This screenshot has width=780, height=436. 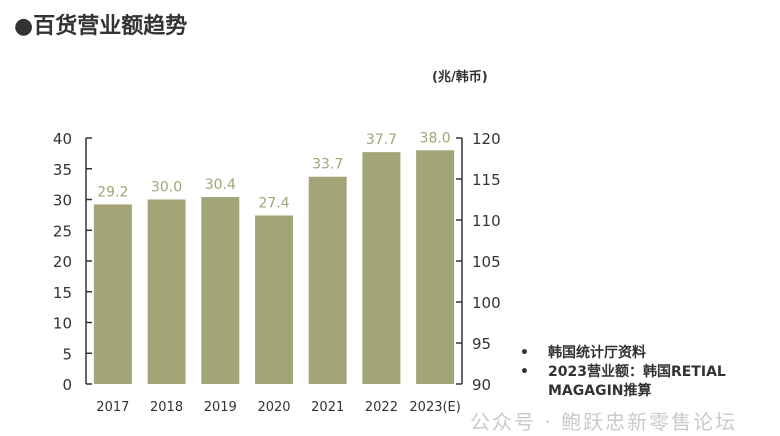 I want to click on y-tick-label: 40, so click(x=62, y=139).